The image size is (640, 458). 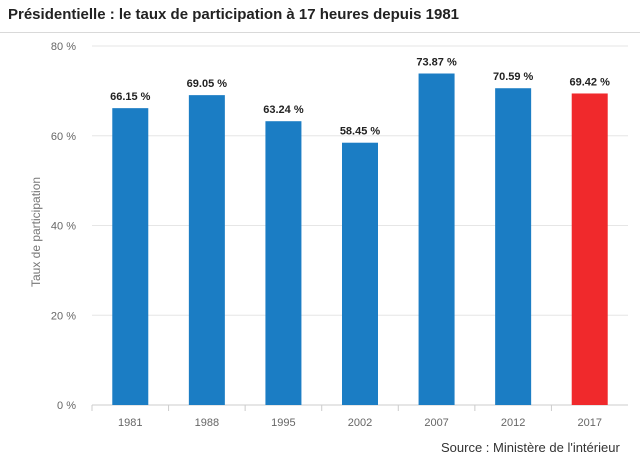 I want to click on x-tick-label: 2012, so click(x=513, y=423).